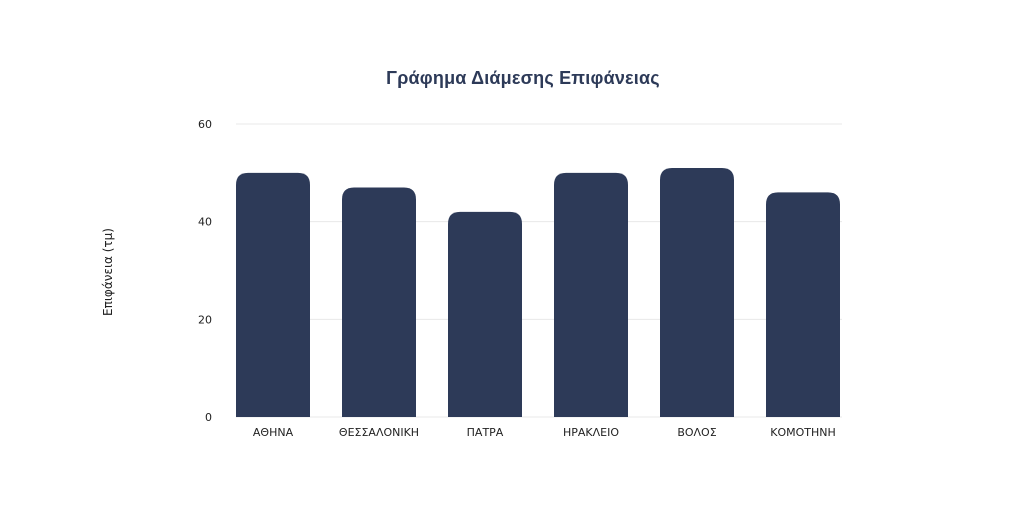 The image size is (1024, 507). Describe the element at coordinates (205, 319) in the screenshot. I see `y-tick-label: 20` at that location.